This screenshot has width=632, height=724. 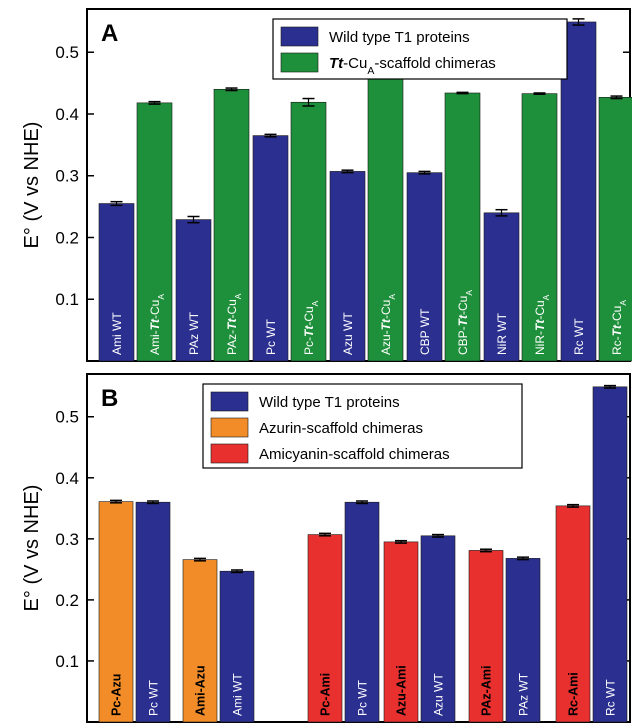 What do you see at coordinates (439, 694) in the screenshot?
I see `bar-label: Azu WT` at bounding box center [439, 694].